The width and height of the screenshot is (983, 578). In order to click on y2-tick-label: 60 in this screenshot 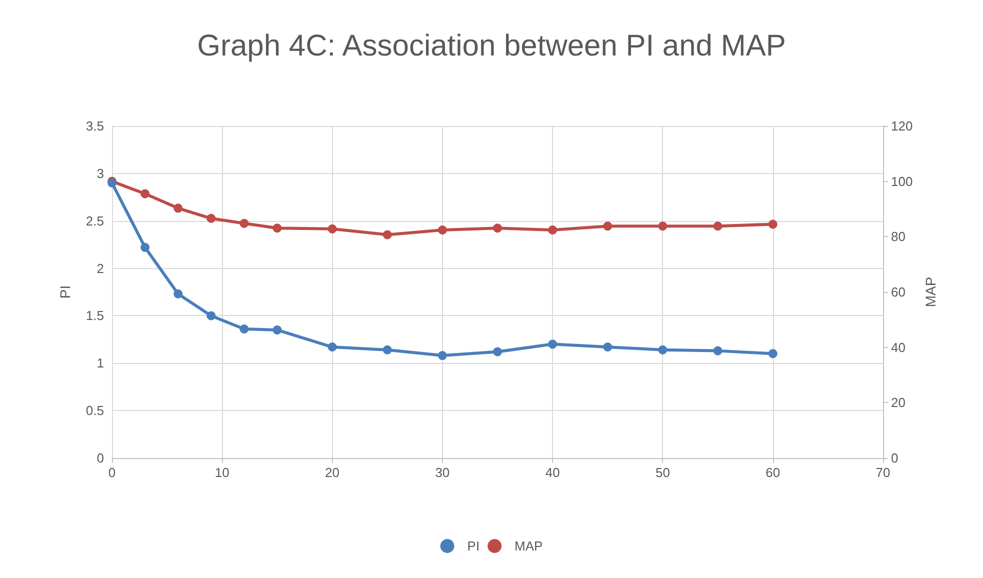, I will do `click(898, 292)`.